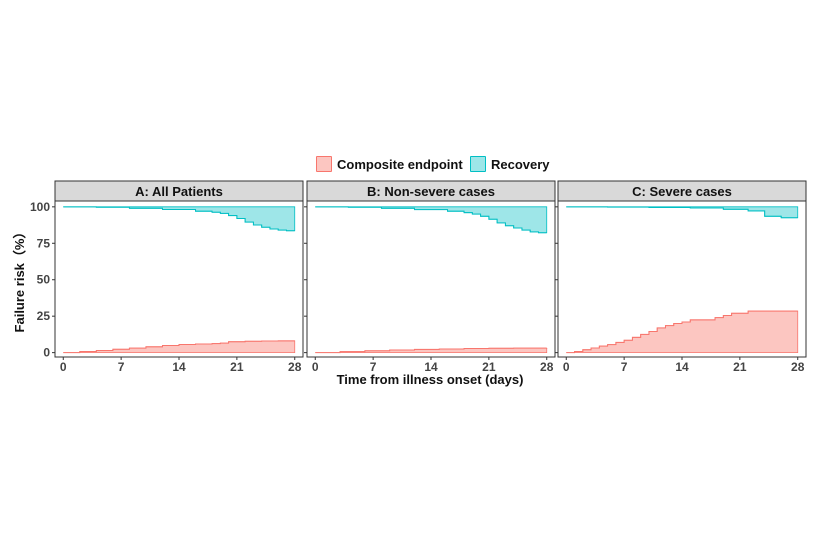 Image resolution: width=828 pixels, height=559 pixels. Describe the element at coordinates (566, 367) in the screenshot. I see `panel-3-x-tick-label: 0` at that location.